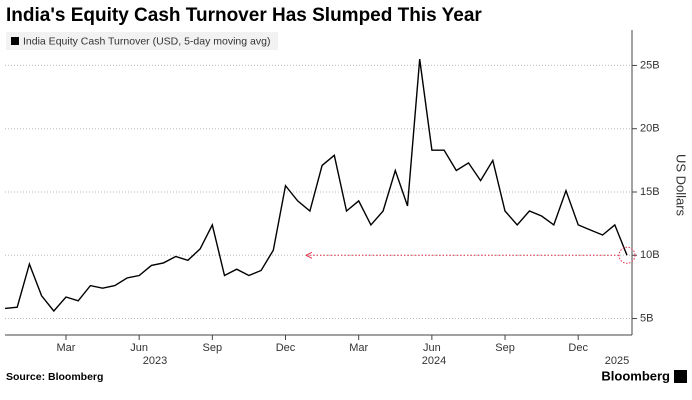  I want to click on y-tick-label: 10B, so click(650, 255).